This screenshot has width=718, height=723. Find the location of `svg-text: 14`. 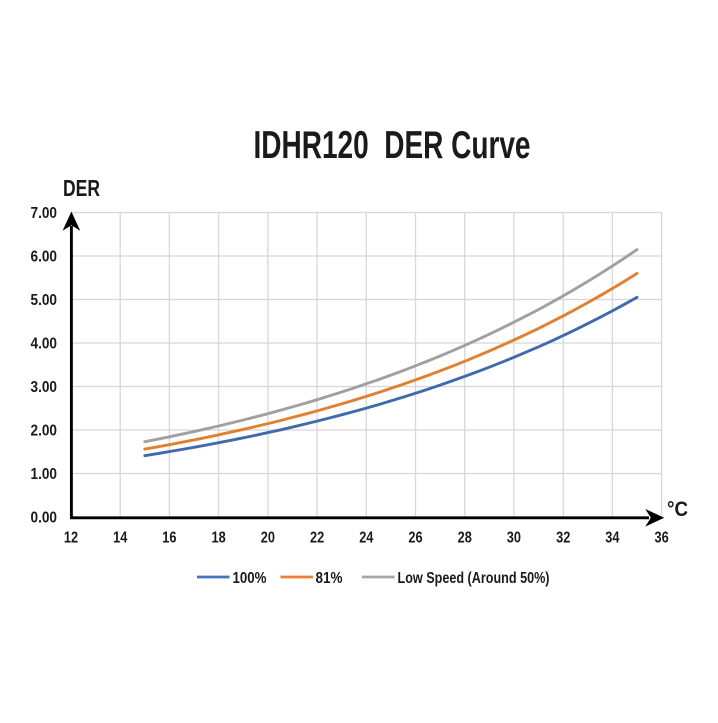

svg-text: 14 is located at coordinates (120, 538).